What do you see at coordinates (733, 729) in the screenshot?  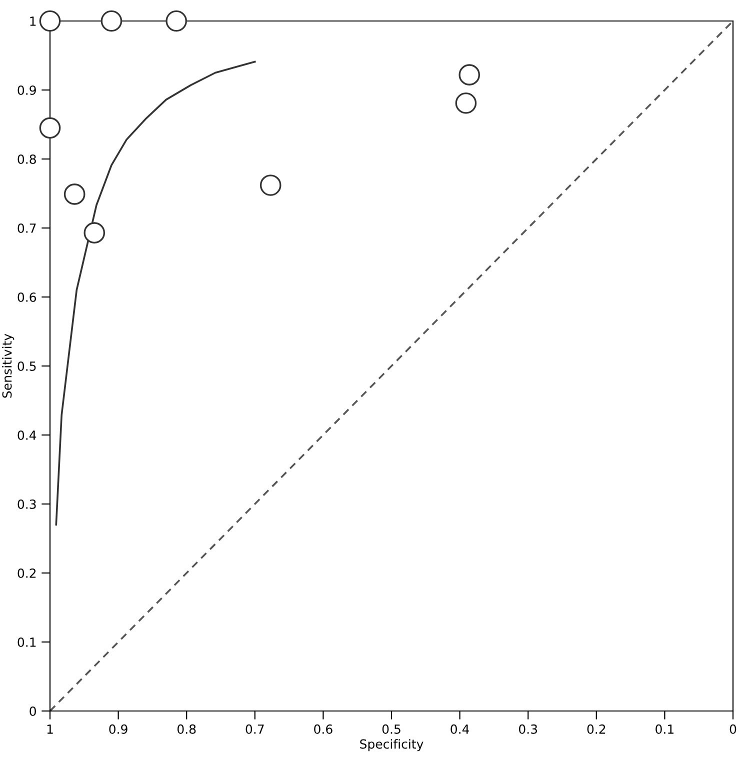 I see `x-tick-label: 0` at bounding box center [733, 729].